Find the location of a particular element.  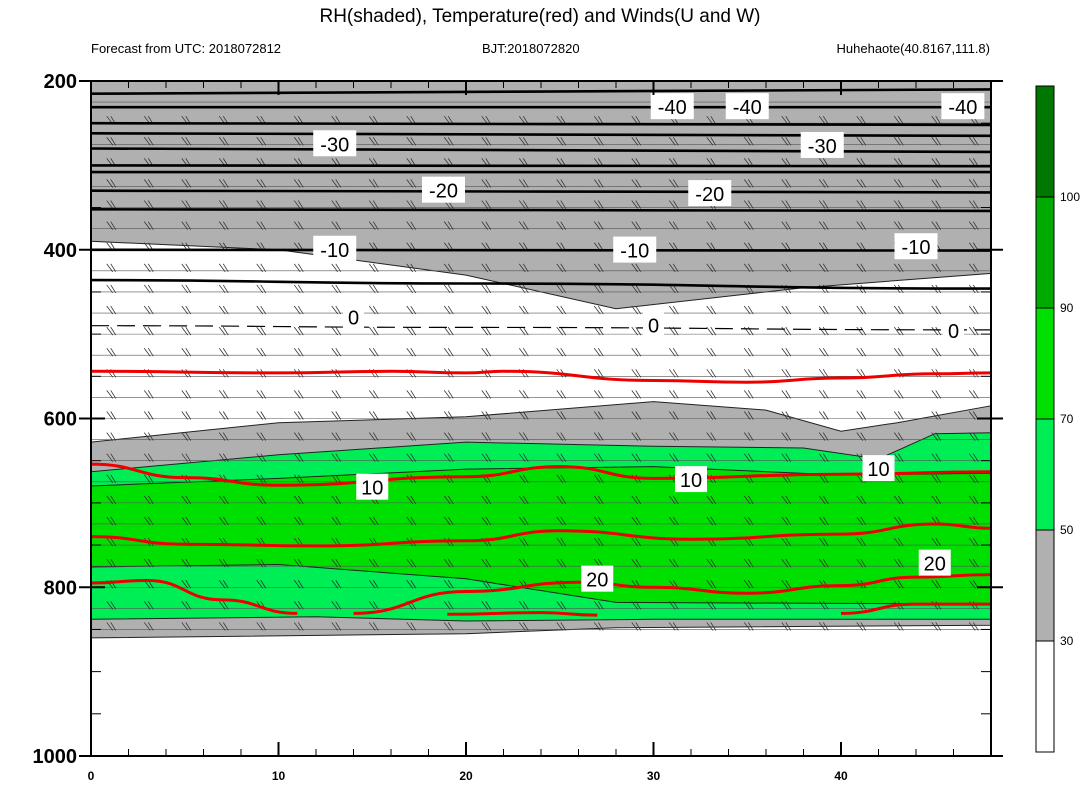

colorbar: 100 90 70 50 30 is located at coordinates (1057, 419).